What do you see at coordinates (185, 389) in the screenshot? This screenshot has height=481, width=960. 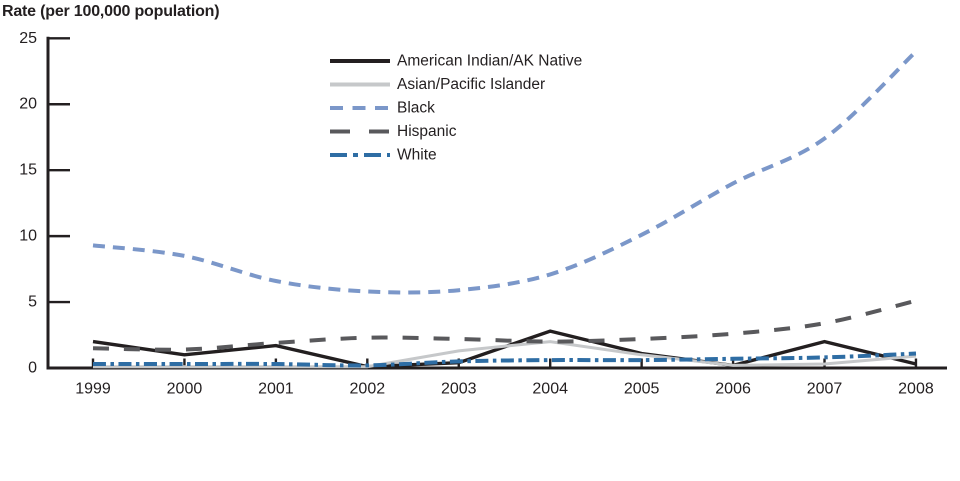 I see `x-tick-label-2000: 2000` at bounding box center [185, 389].